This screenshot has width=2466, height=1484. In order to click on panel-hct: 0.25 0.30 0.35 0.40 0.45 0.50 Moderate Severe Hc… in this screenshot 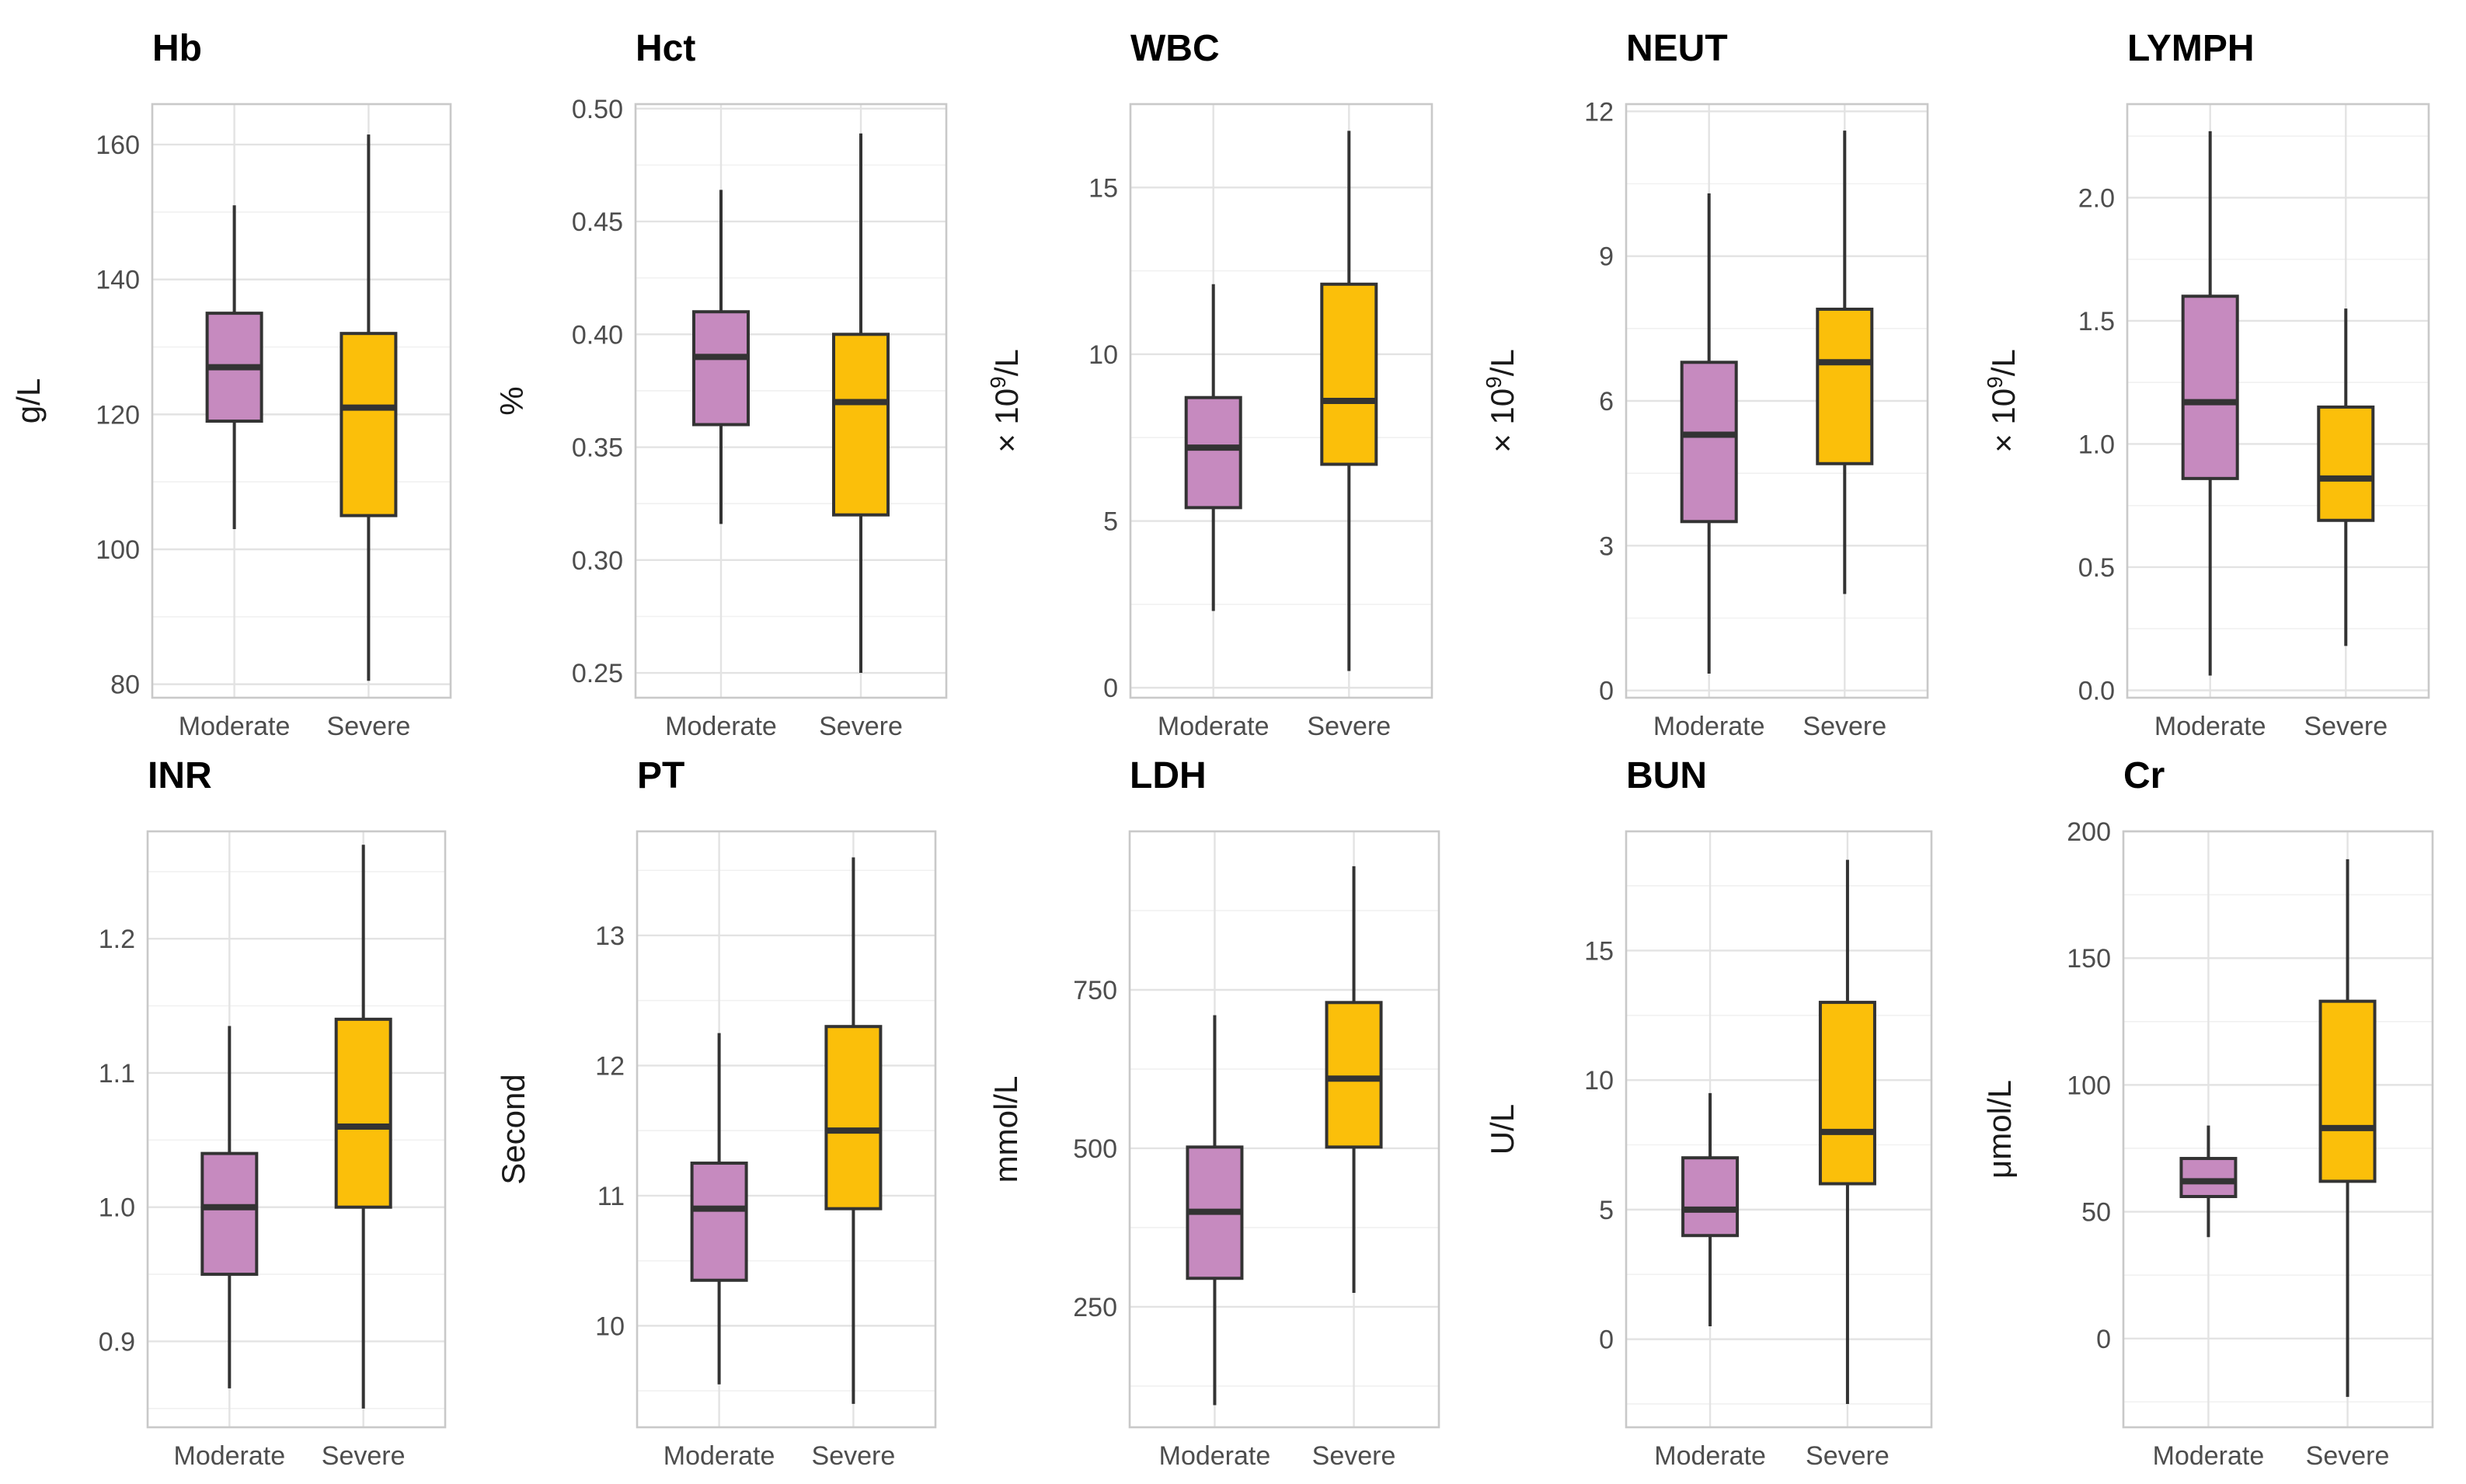, I will do `click(720, 384)`.